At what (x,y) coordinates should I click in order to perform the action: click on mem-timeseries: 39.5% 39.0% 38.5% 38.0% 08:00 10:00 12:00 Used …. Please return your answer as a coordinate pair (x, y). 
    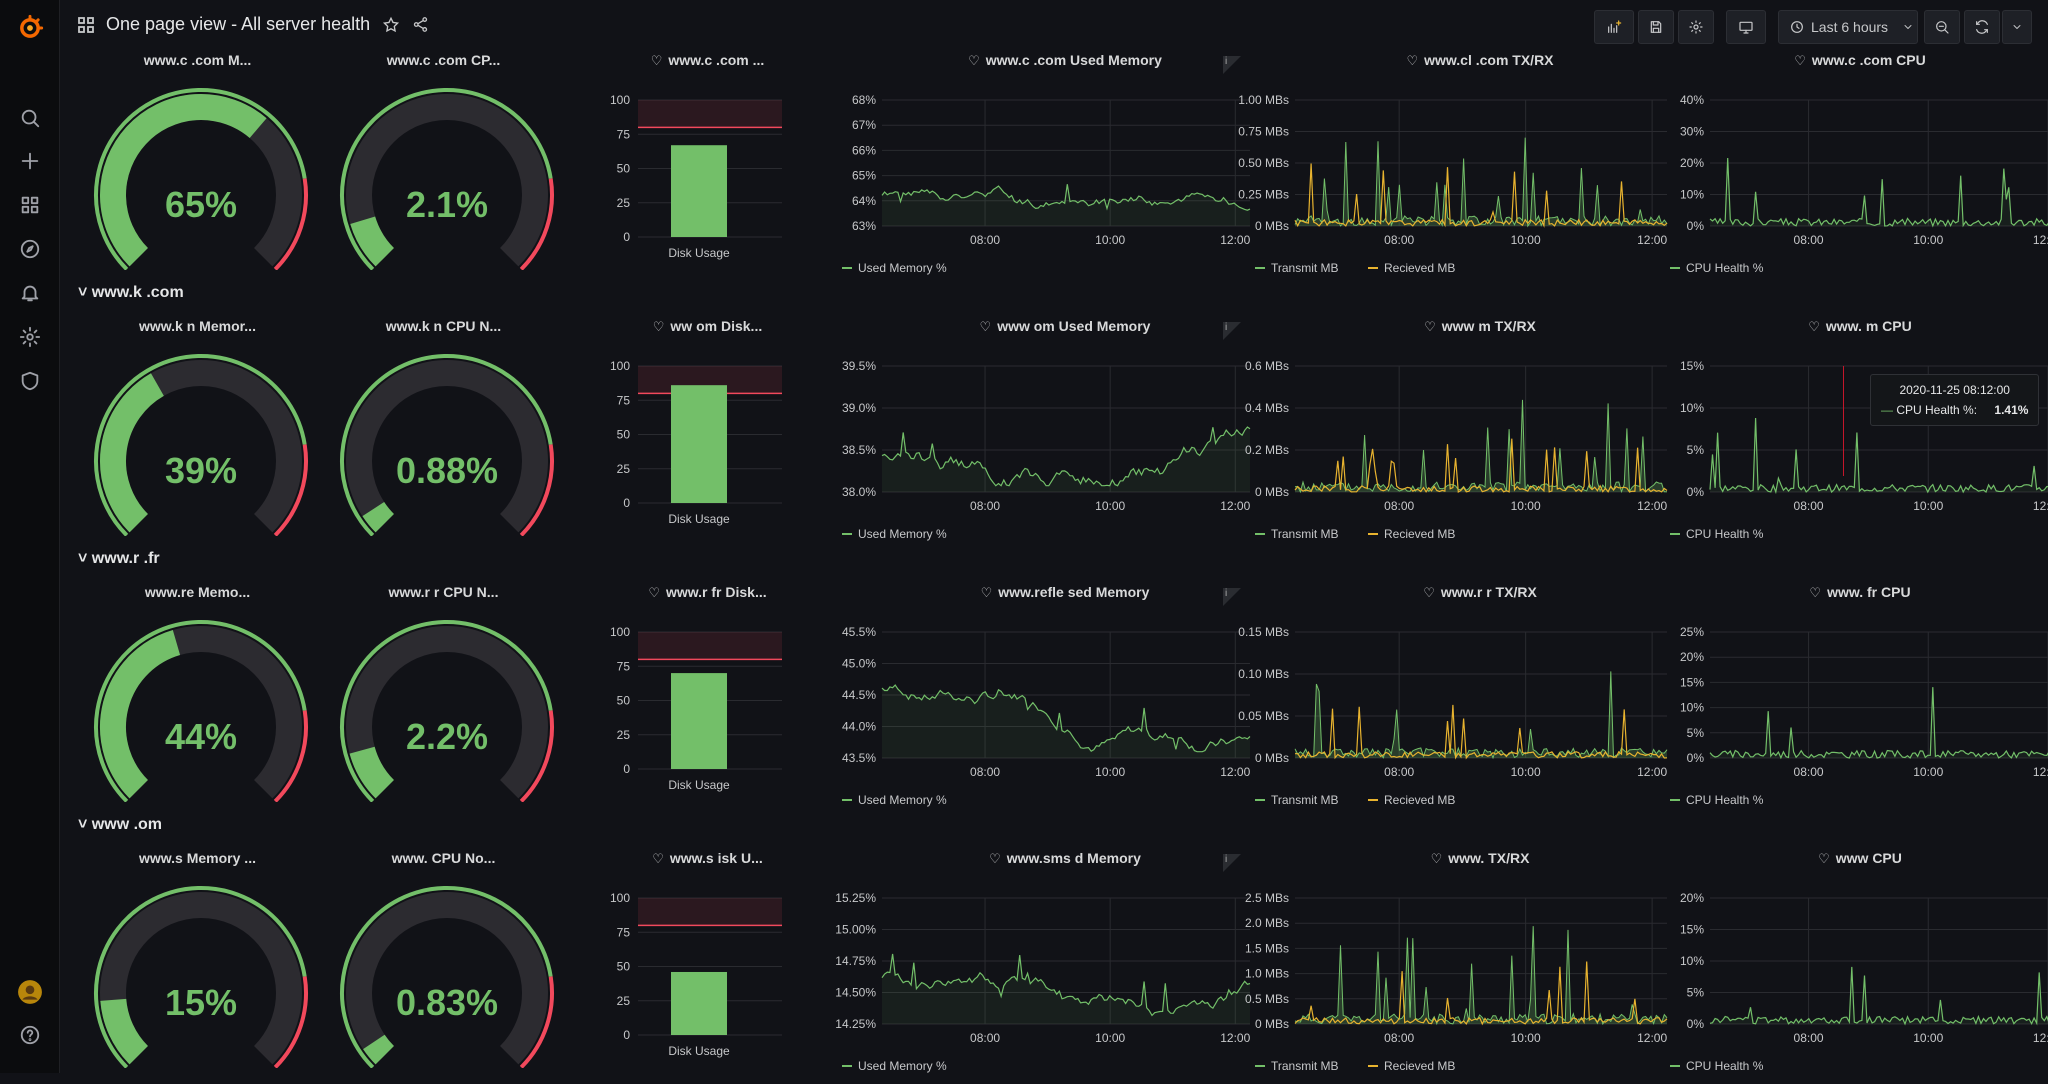
    Looking at the image, I should click on (1040, 455).